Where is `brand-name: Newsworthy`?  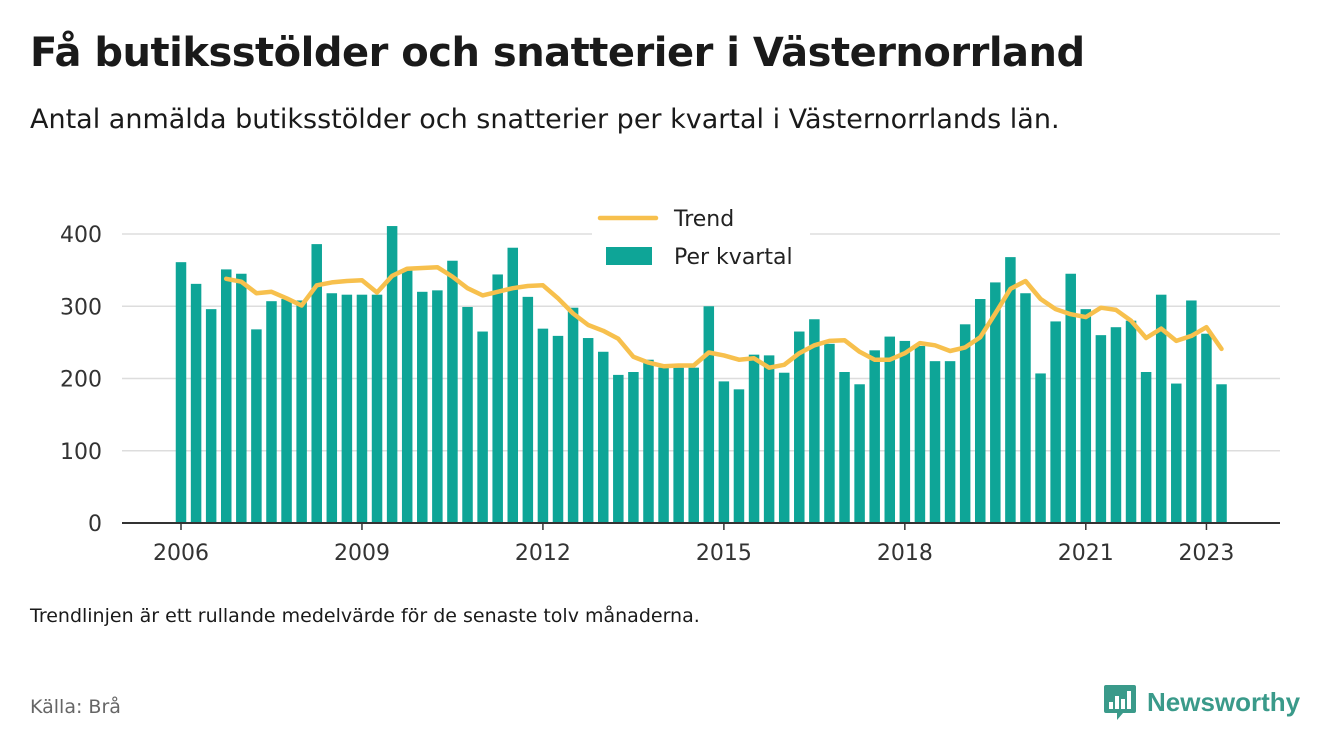 brand-name: Newsworthy is located at coordinates (1224, 701).